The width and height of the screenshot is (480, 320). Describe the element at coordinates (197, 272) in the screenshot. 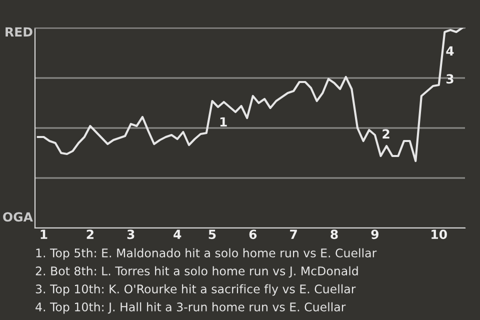

I see `text: 2. Bot 8th: L. Torres hit a solo home run vs J. McDonald` at that location.